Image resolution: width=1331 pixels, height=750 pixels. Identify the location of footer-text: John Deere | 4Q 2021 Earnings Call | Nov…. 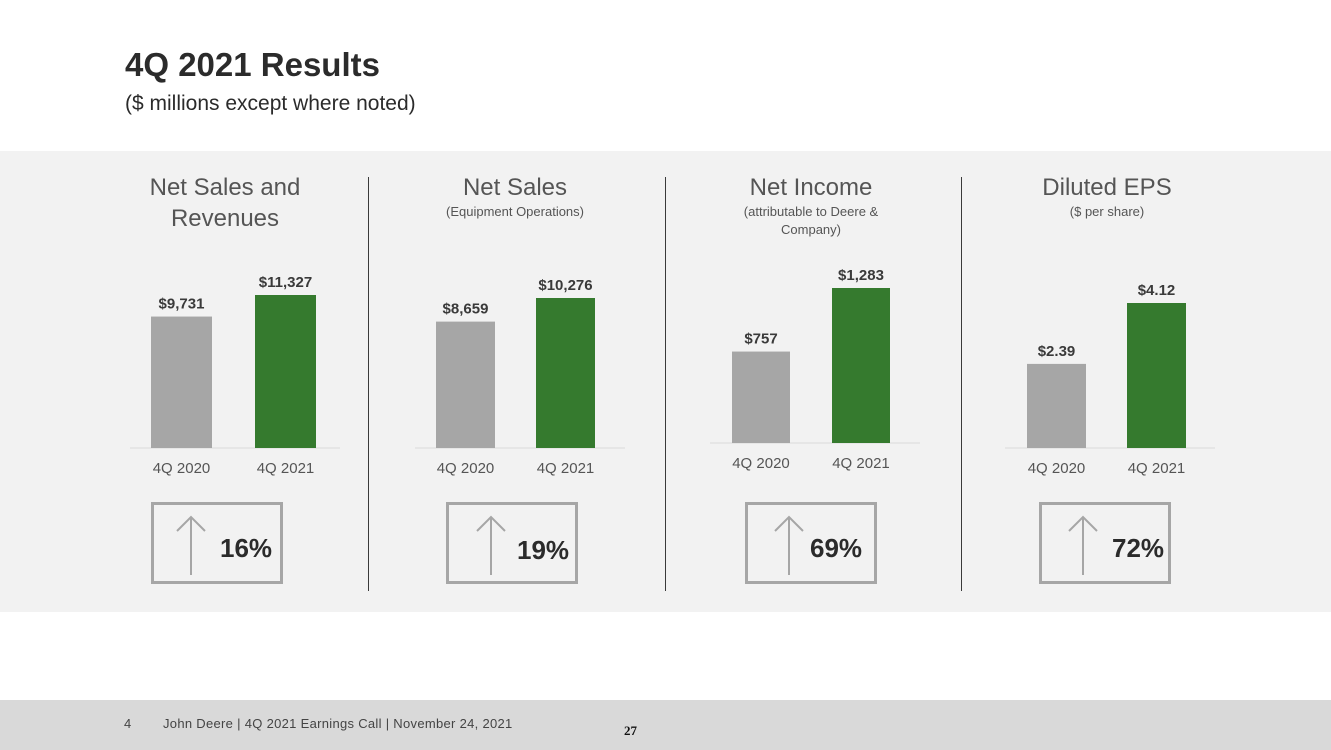
(338, 723).